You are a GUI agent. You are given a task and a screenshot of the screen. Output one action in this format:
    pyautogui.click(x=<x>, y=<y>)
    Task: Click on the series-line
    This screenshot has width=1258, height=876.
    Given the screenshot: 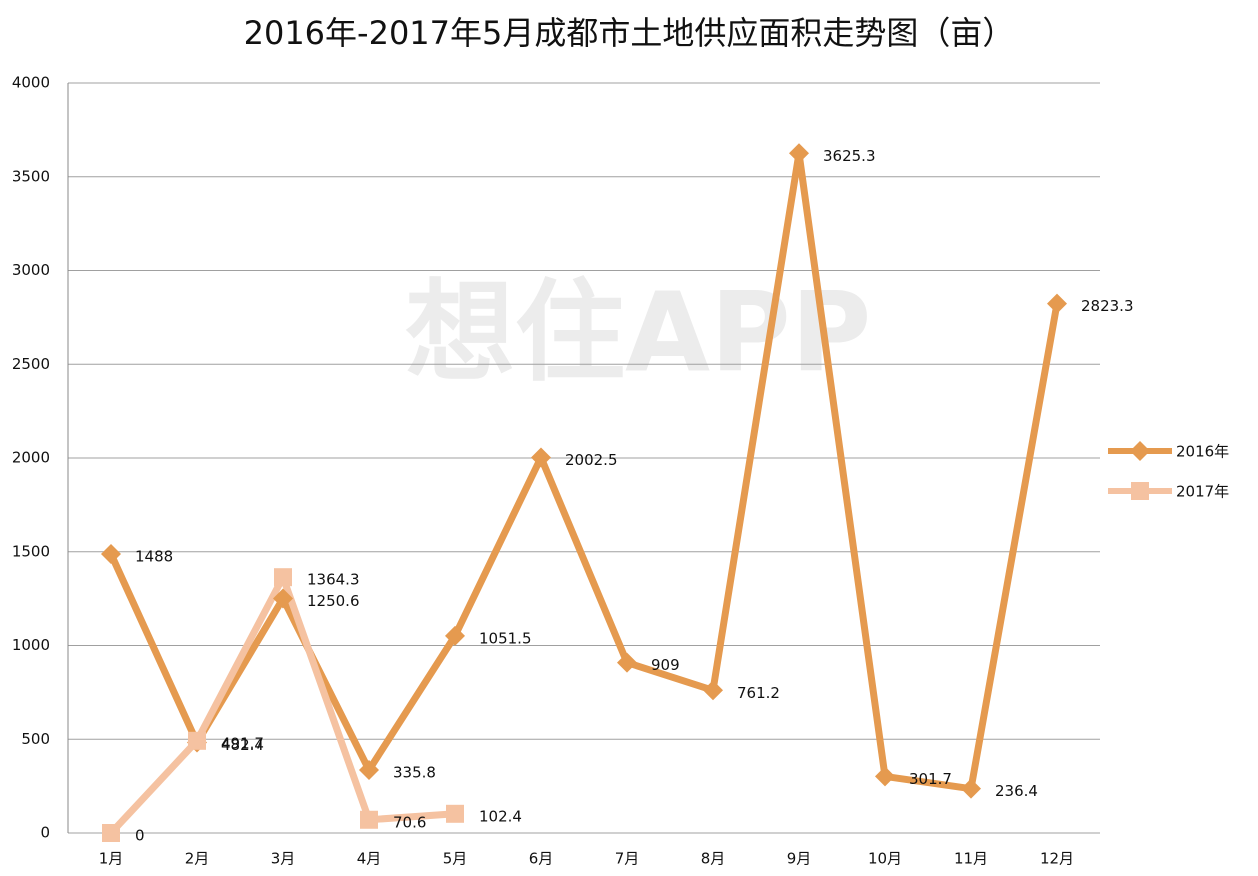 What is the action you would take?
    pyautogui.click(x=282, y=704)
    